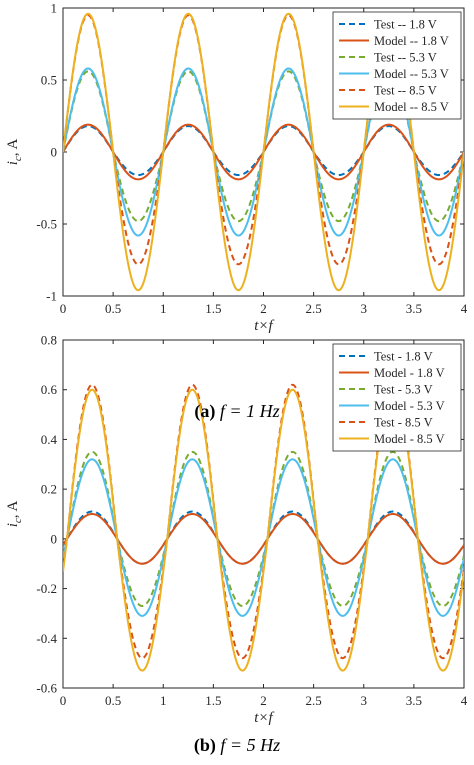 The height and width of the screenshot is (765, 474). Describe the element at coordinates (409, 439) in the screenshot. I see `legend-entry: Model - 8.5 V` at that location.